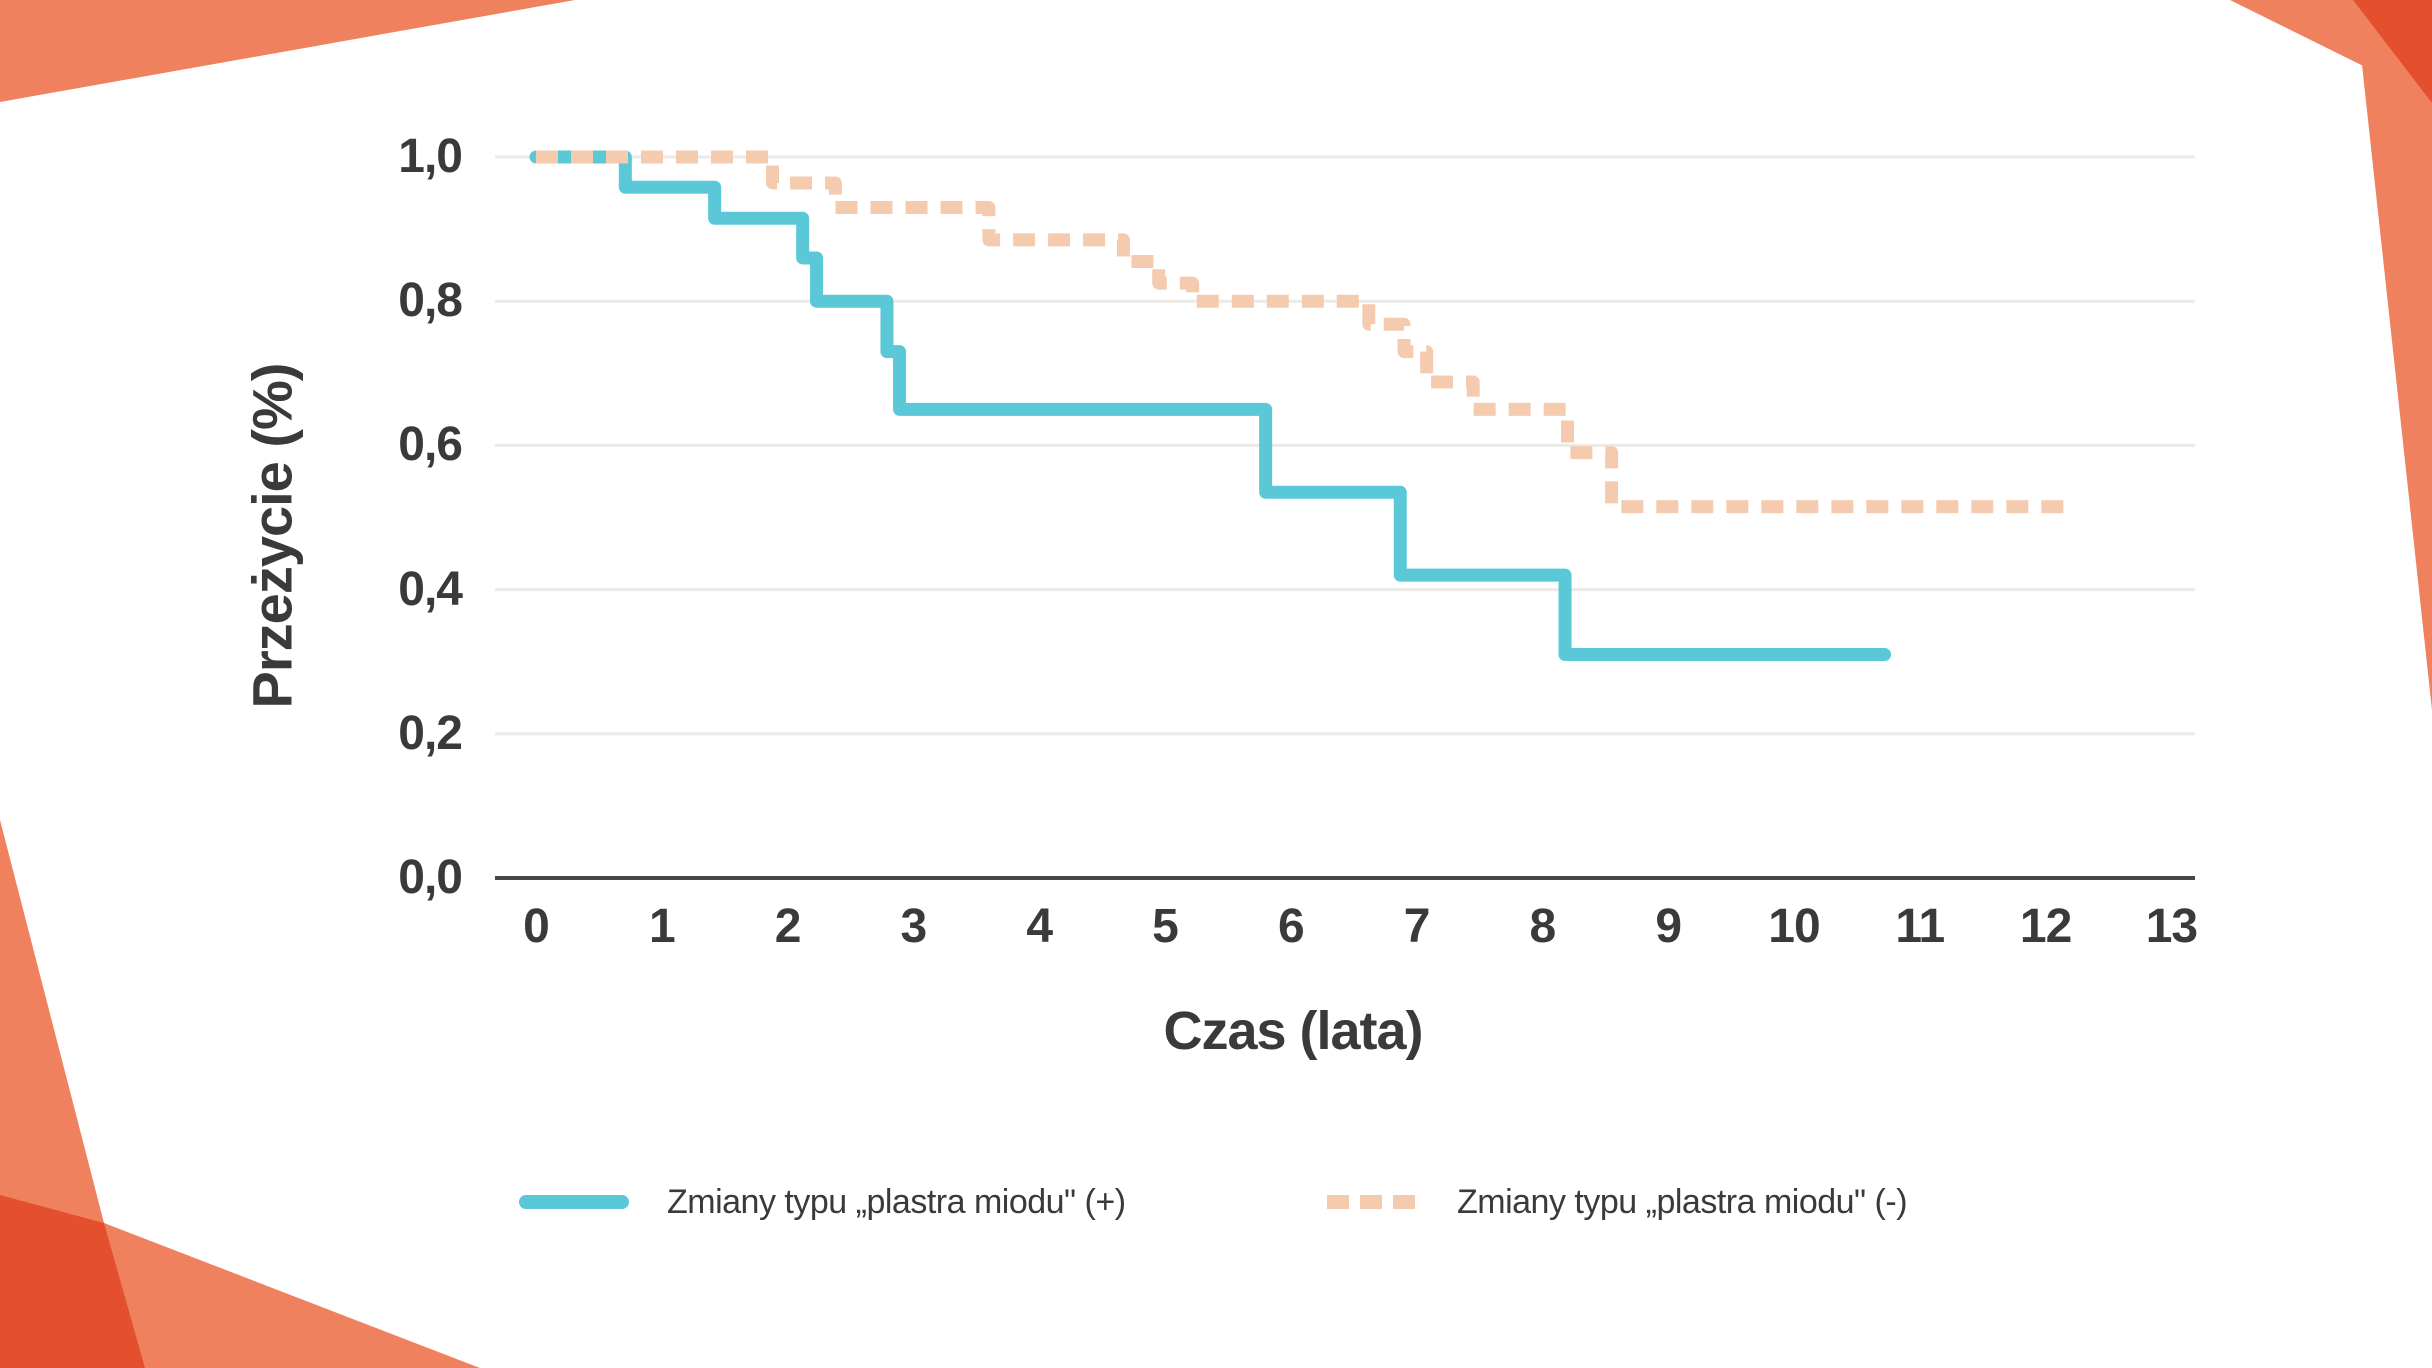 This screenshot has width=2432, height=1368. What do you see at coordinates (788, 926) in the screenshot?
I see `x-tick-label: 2` at bounding box center [788, 926].